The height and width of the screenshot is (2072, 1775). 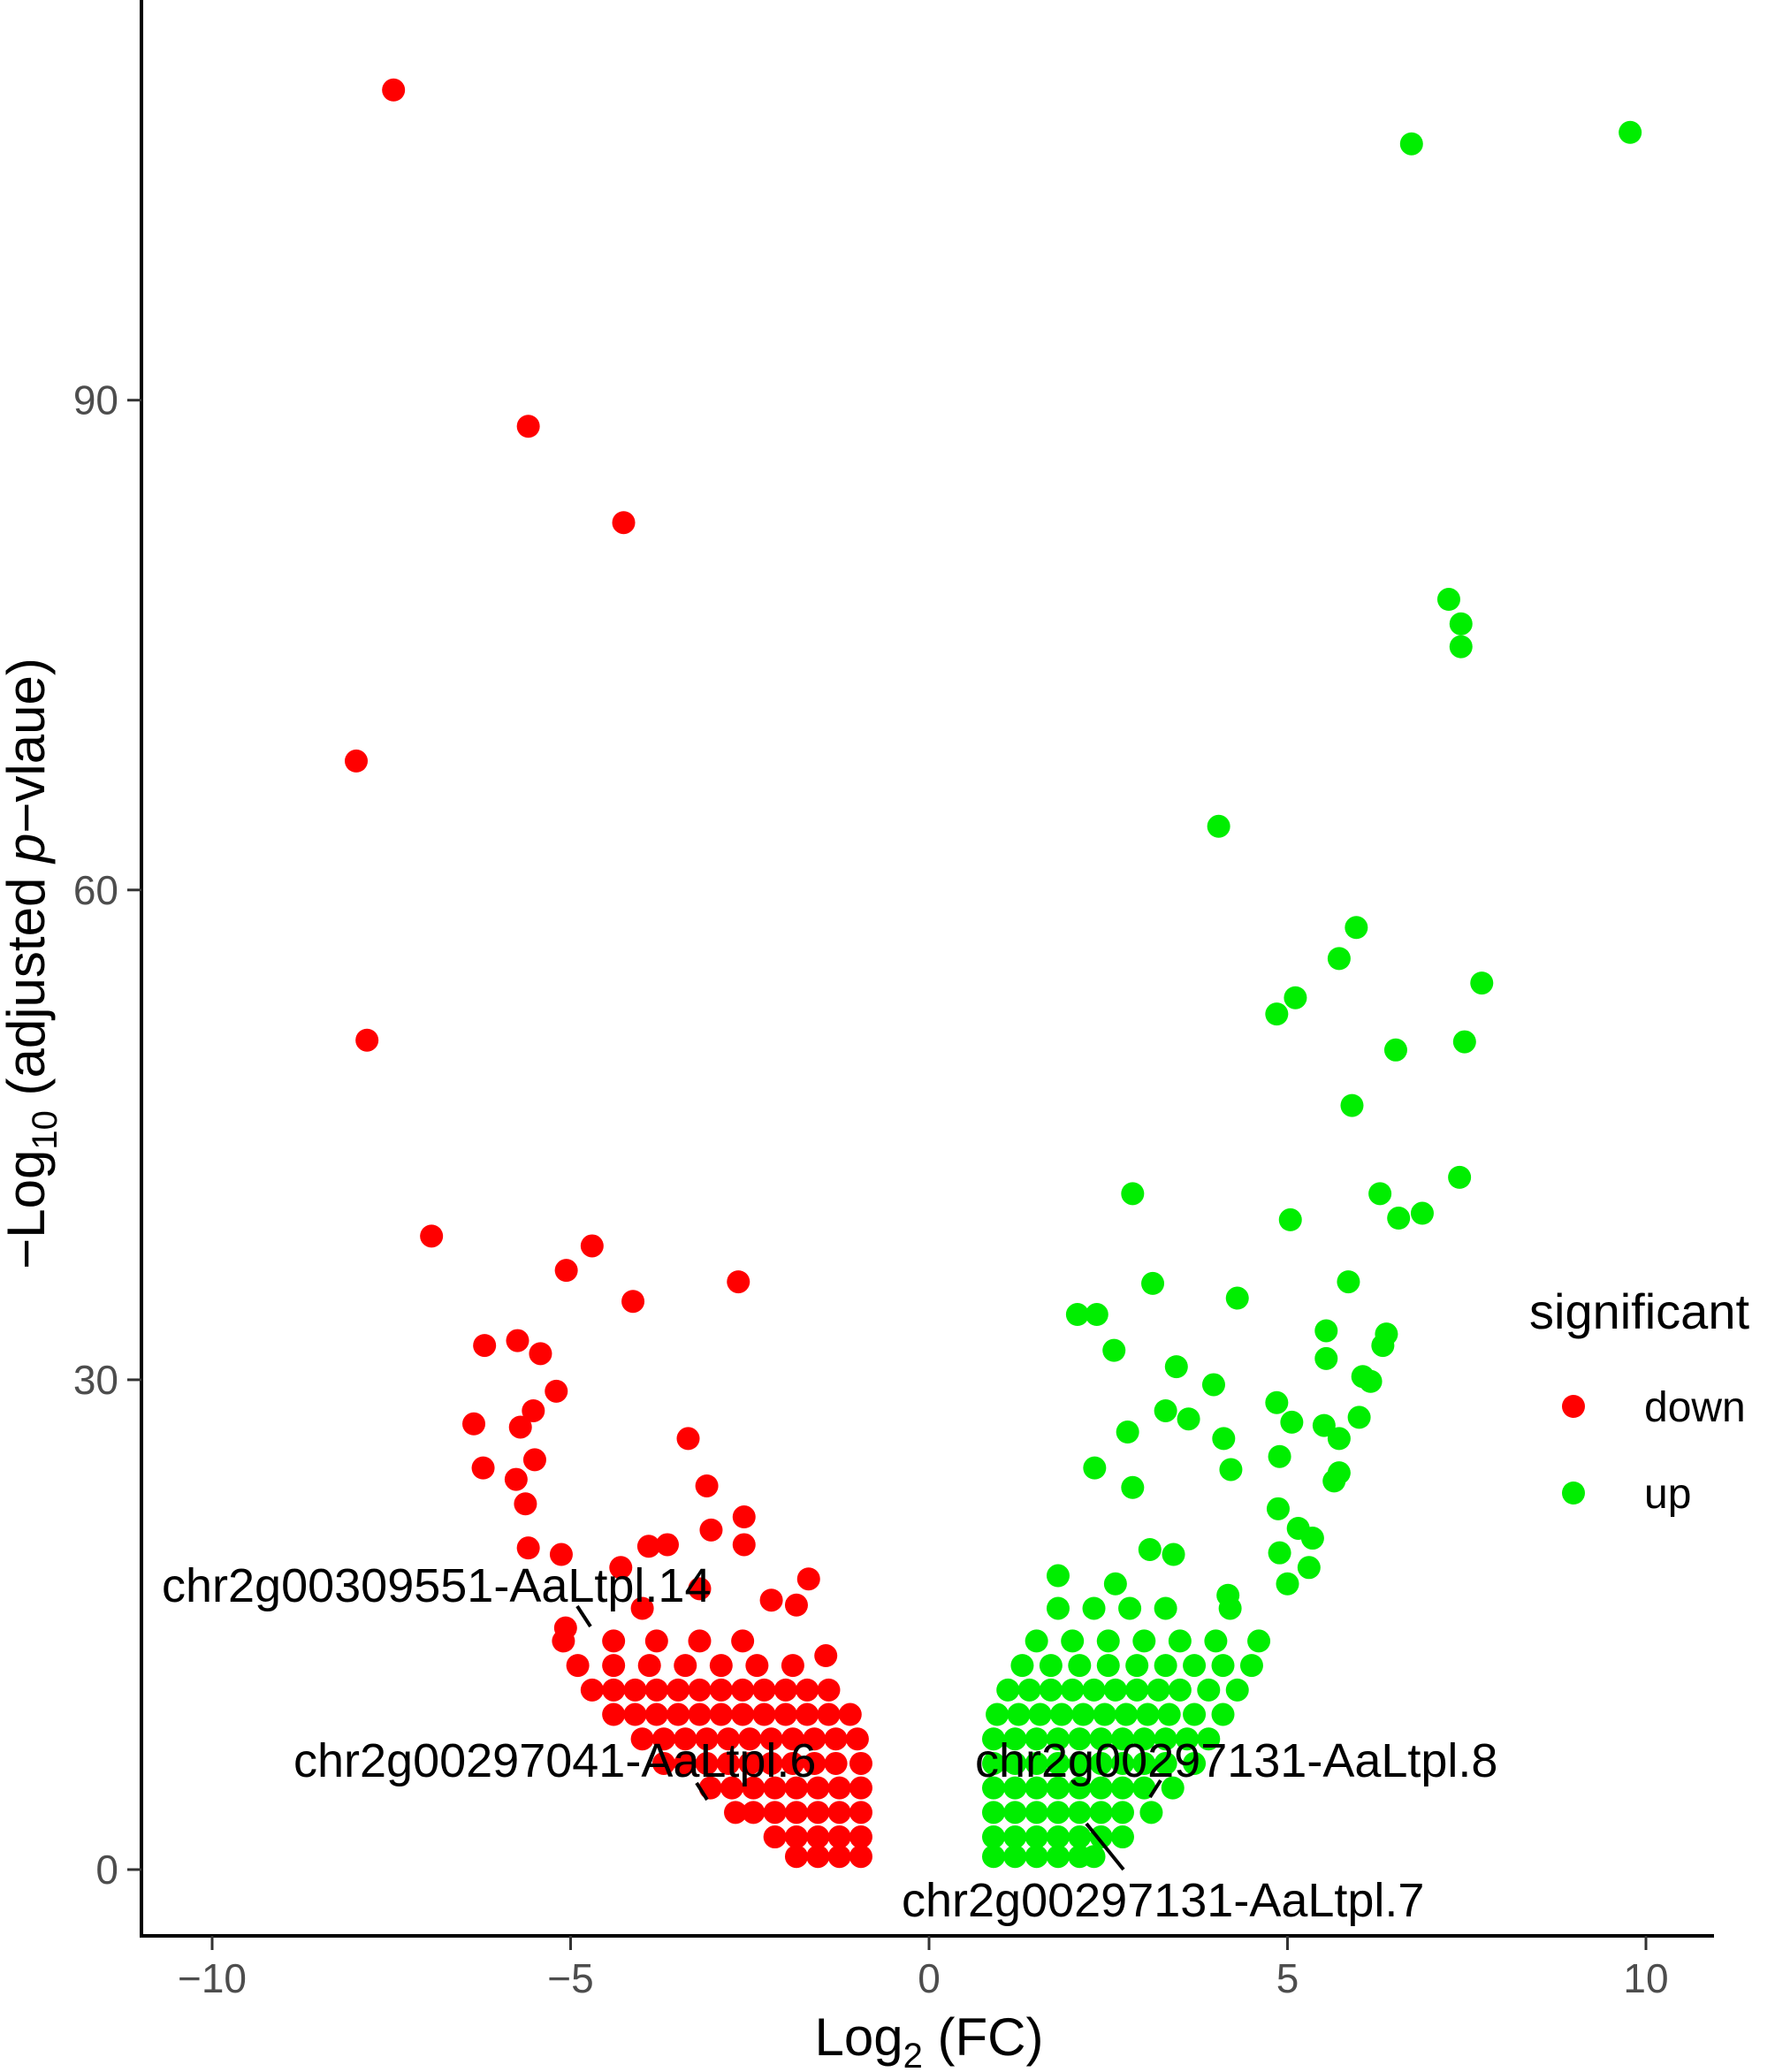 I want to click on annotation-label: chr2g00297131-AaLtpl.7, so click(x=1163, y=1900).